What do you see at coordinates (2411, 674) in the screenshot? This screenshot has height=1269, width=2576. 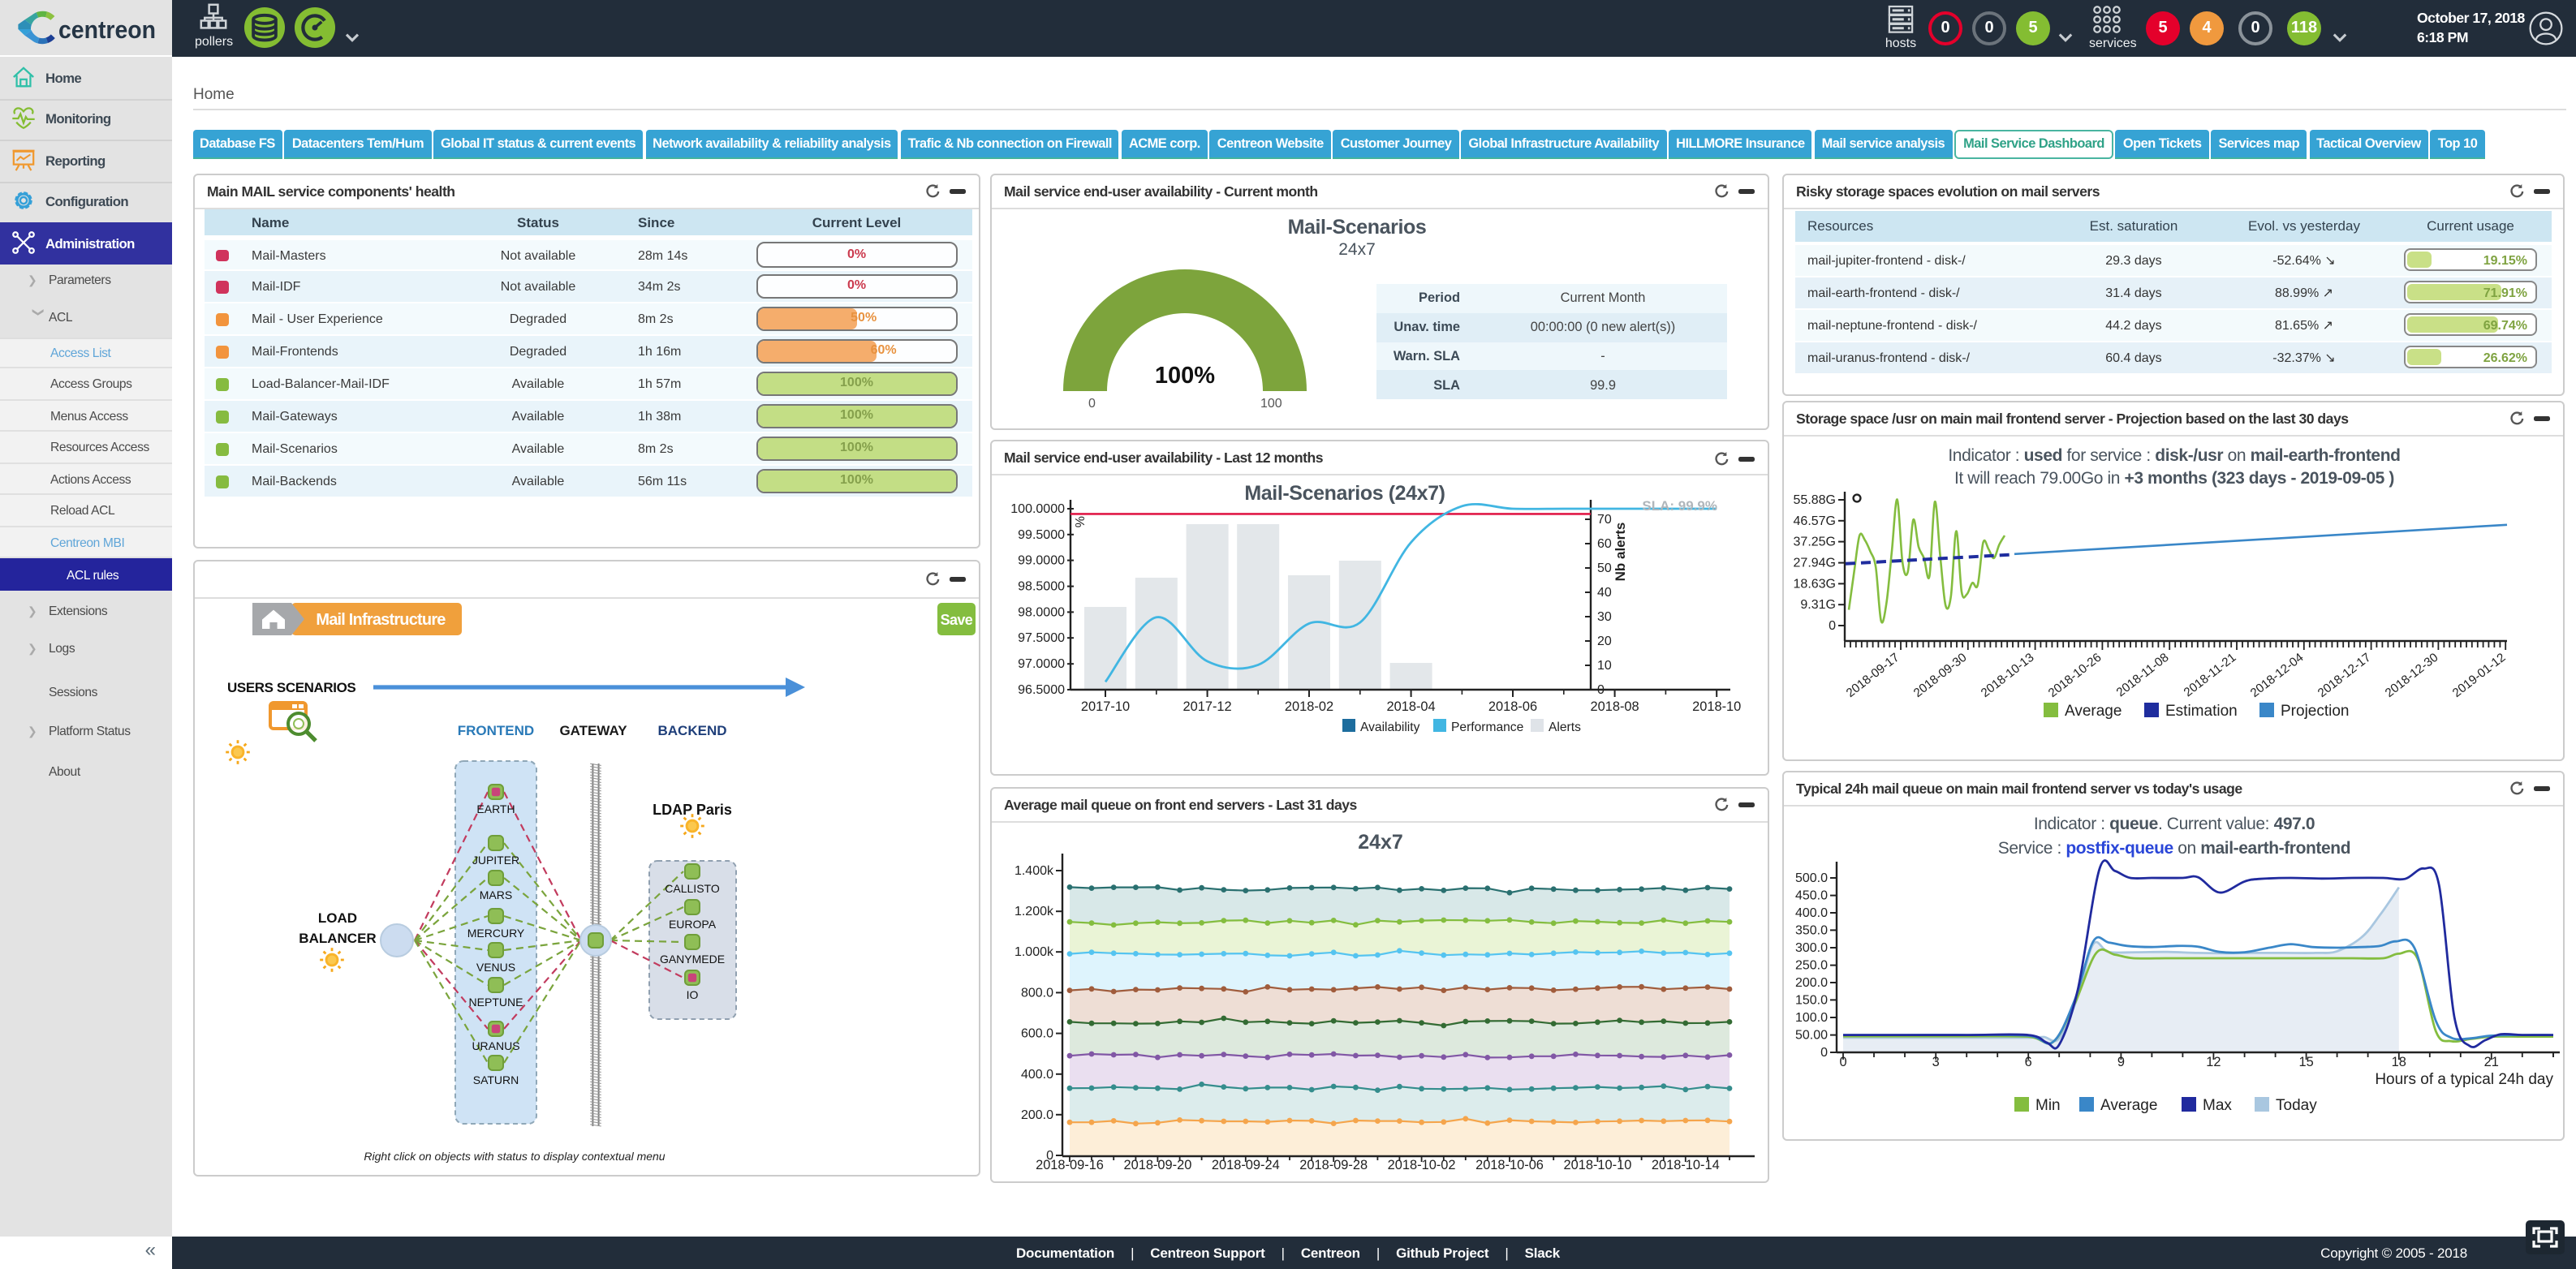 I see `svg-text: 2018-12-30` at bounding box center [2411, 674].